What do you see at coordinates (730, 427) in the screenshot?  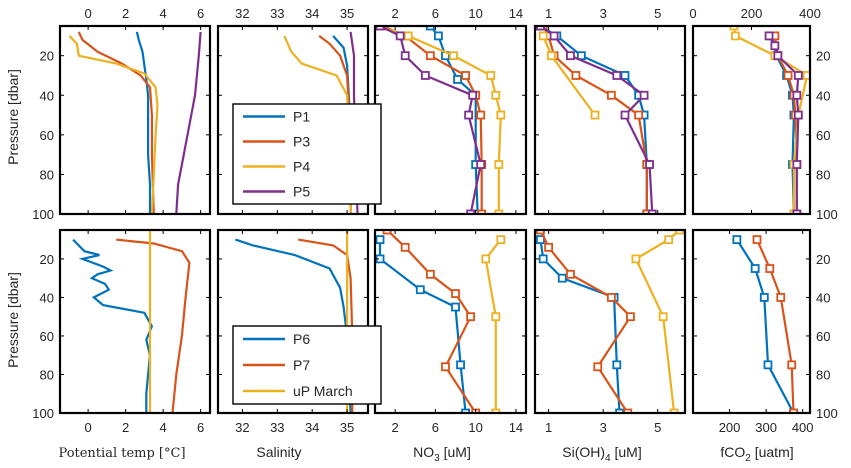 I see `x-tick-label-bottom: 200` at bounding box center [730, 427].